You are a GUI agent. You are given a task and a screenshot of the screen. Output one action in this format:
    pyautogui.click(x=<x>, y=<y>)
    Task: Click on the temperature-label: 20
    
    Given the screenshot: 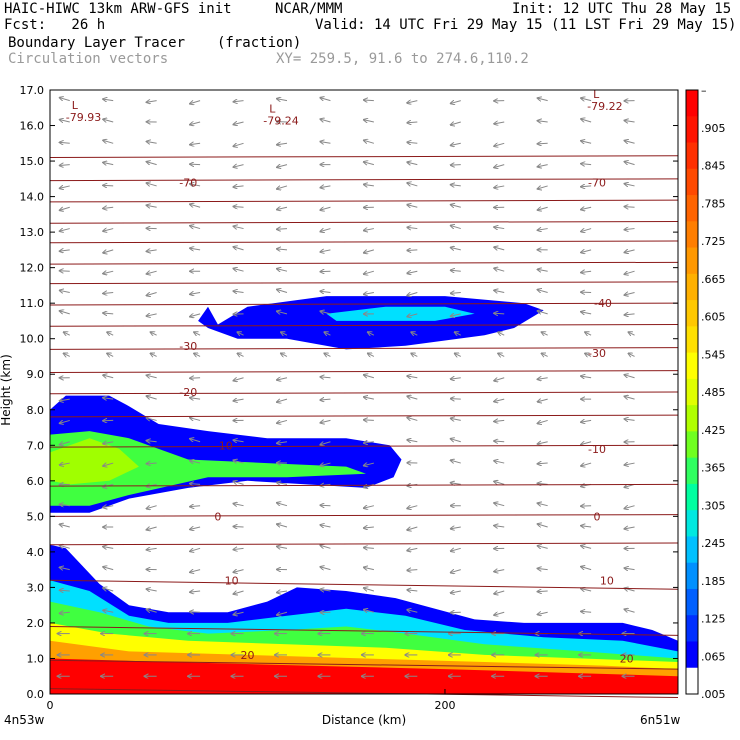 What is the action you would take?
    pyautogui.click(x=247, y=655)
    